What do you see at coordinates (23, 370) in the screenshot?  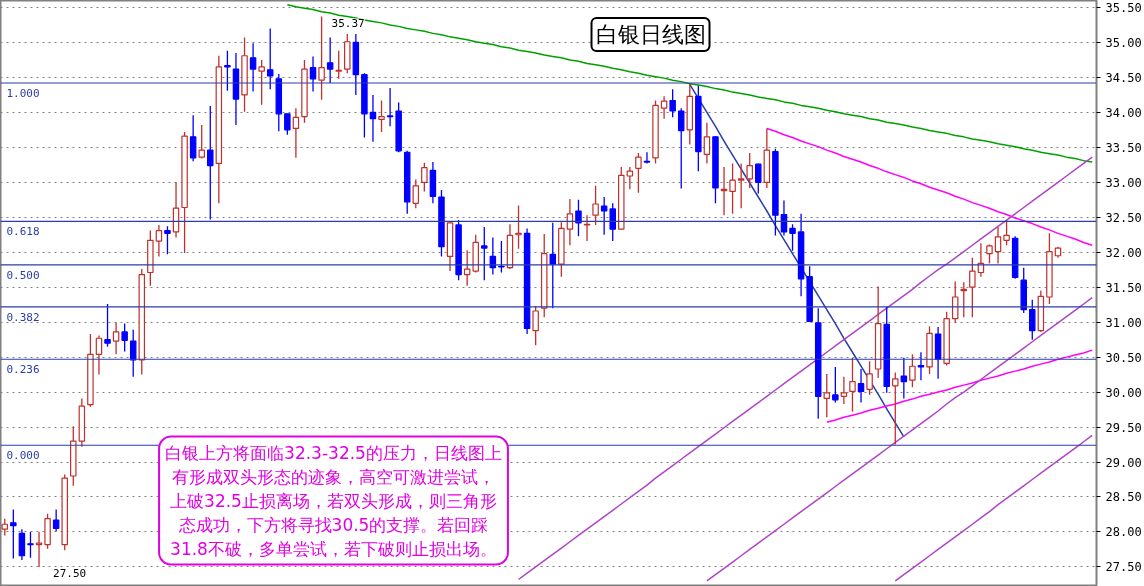 I see `annotation: 0.236` at bounding box center [23, 370].